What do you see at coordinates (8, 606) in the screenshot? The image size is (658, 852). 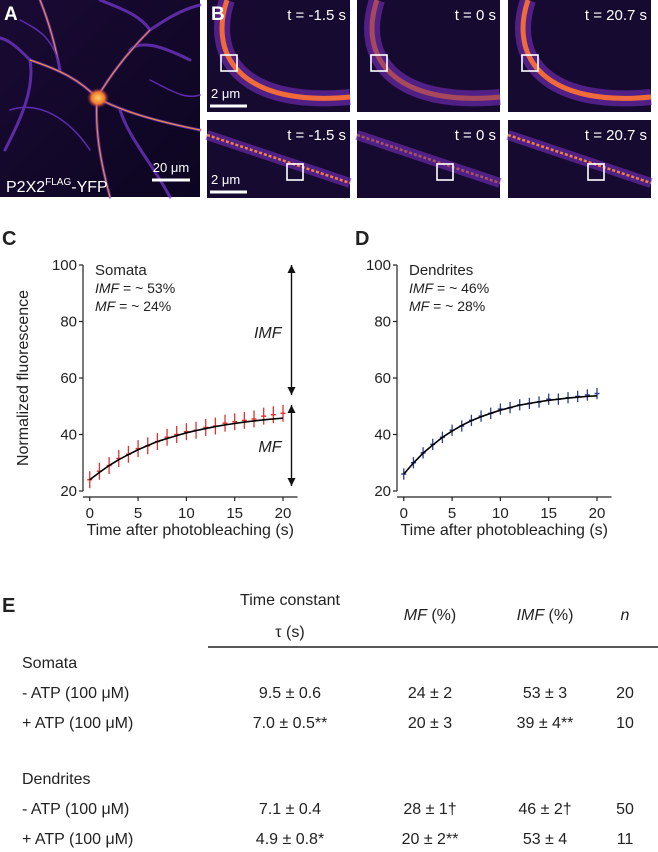 I see `panel-letter: E` at bounding box center [8, 606].